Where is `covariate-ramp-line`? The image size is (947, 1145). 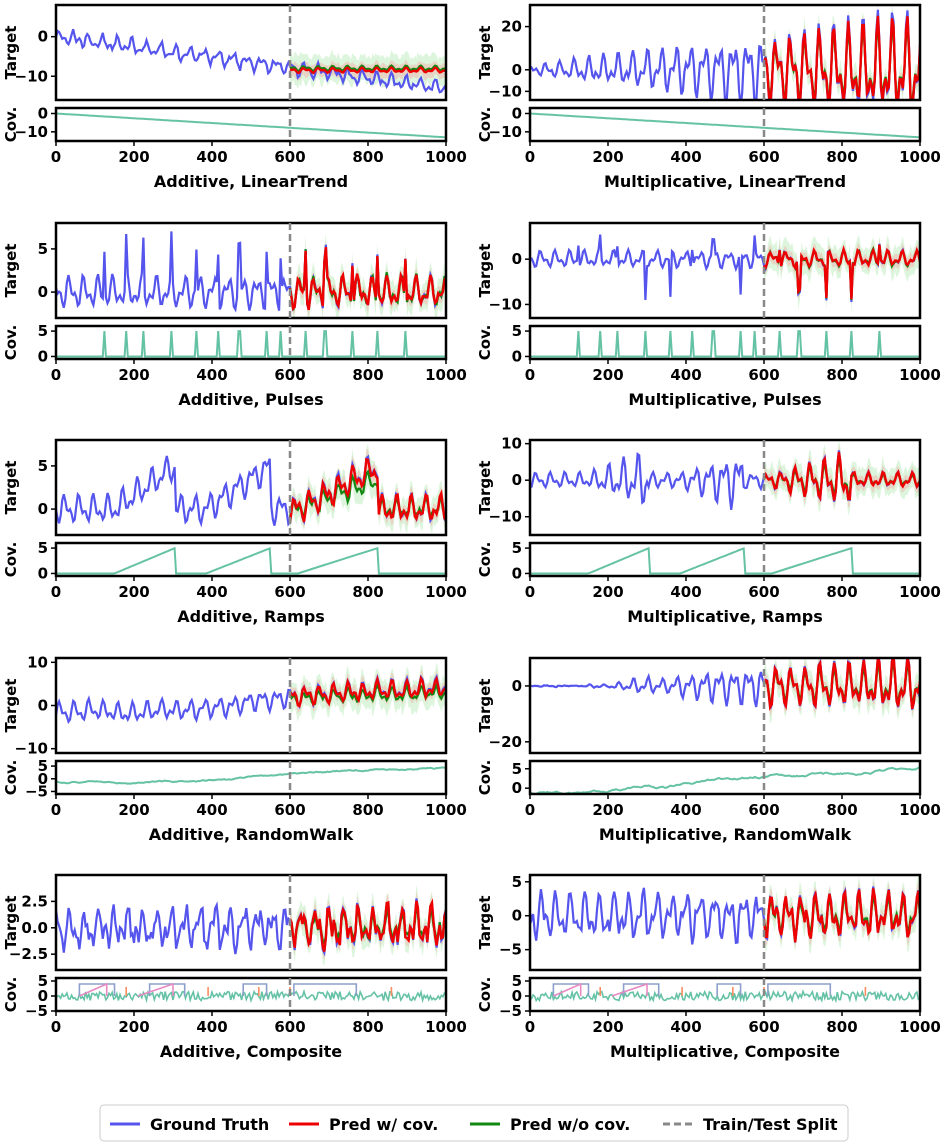
covariate-ramp-line is located at coordinates (126, 989).